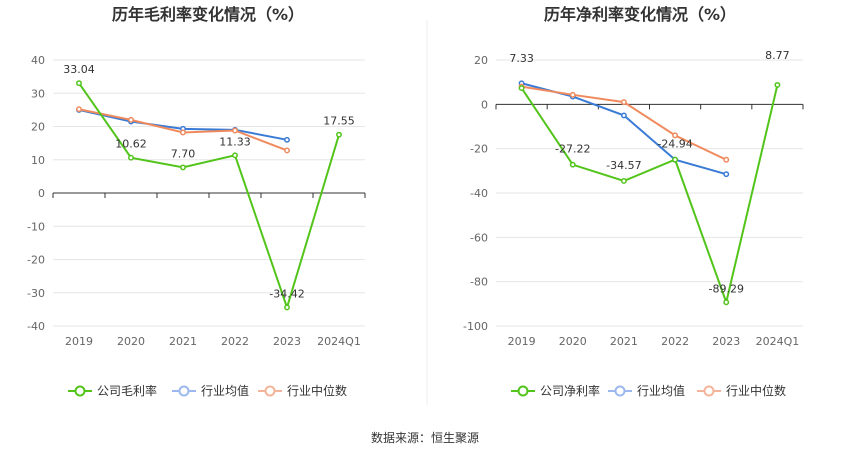  What do you see at coordinates (235, 141) in the screenshot?
I see `data-label: 11.33` at bounding box center [235, 141].